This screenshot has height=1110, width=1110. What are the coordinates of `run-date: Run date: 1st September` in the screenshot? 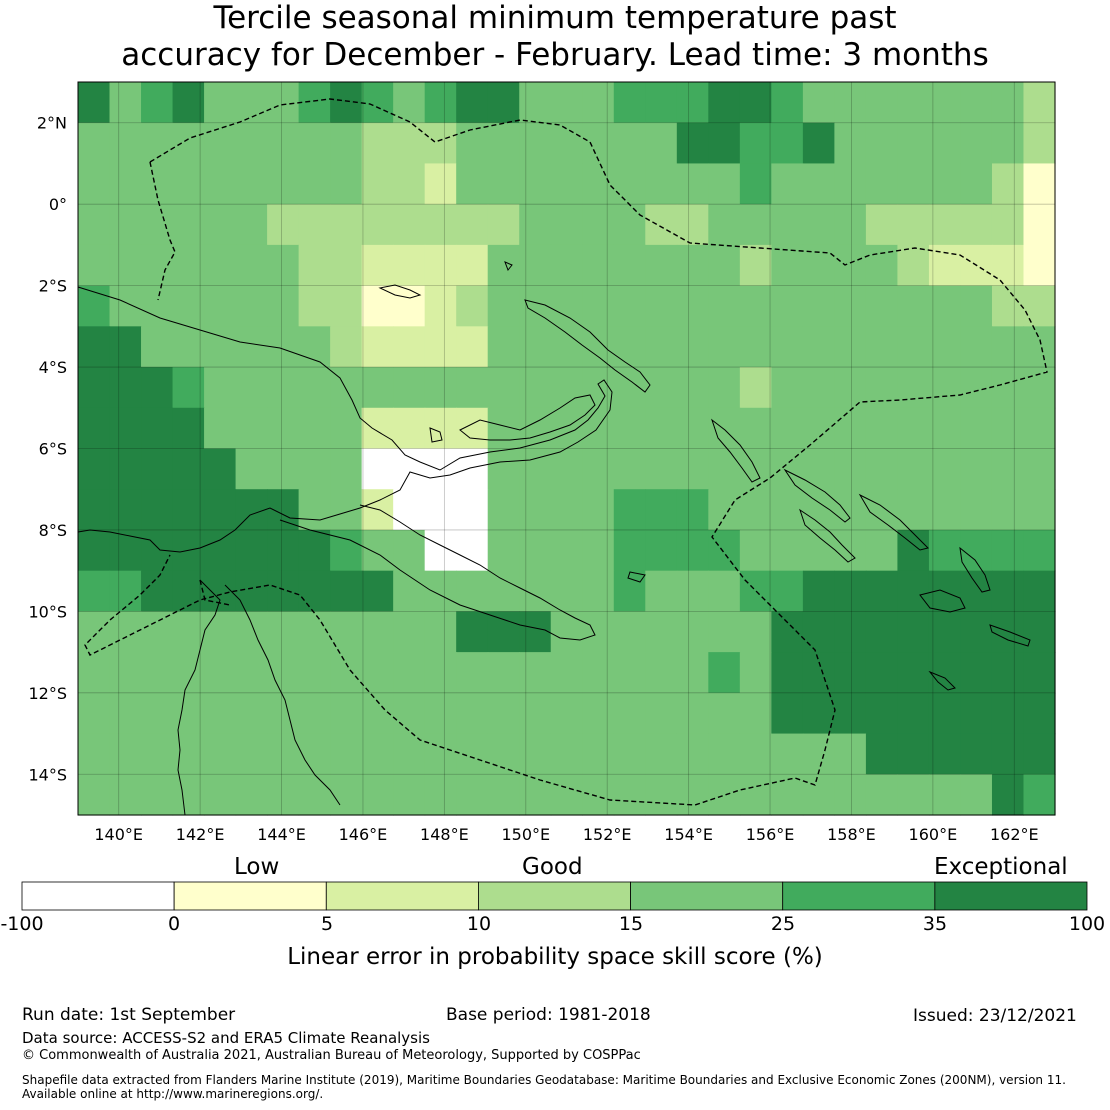 It's located at (129, 1015).